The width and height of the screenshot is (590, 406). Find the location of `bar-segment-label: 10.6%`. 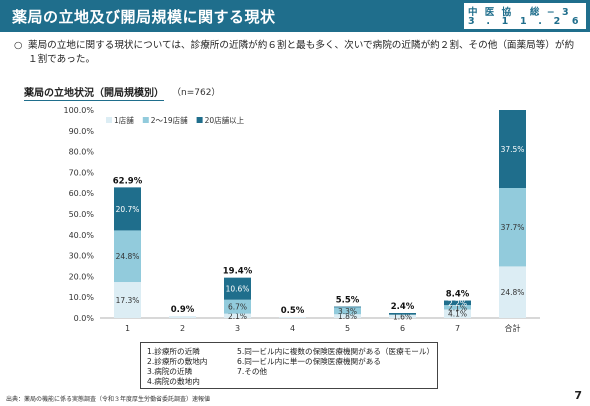

bar-segment-label: 10.6% is located at coordinates (238, 289).